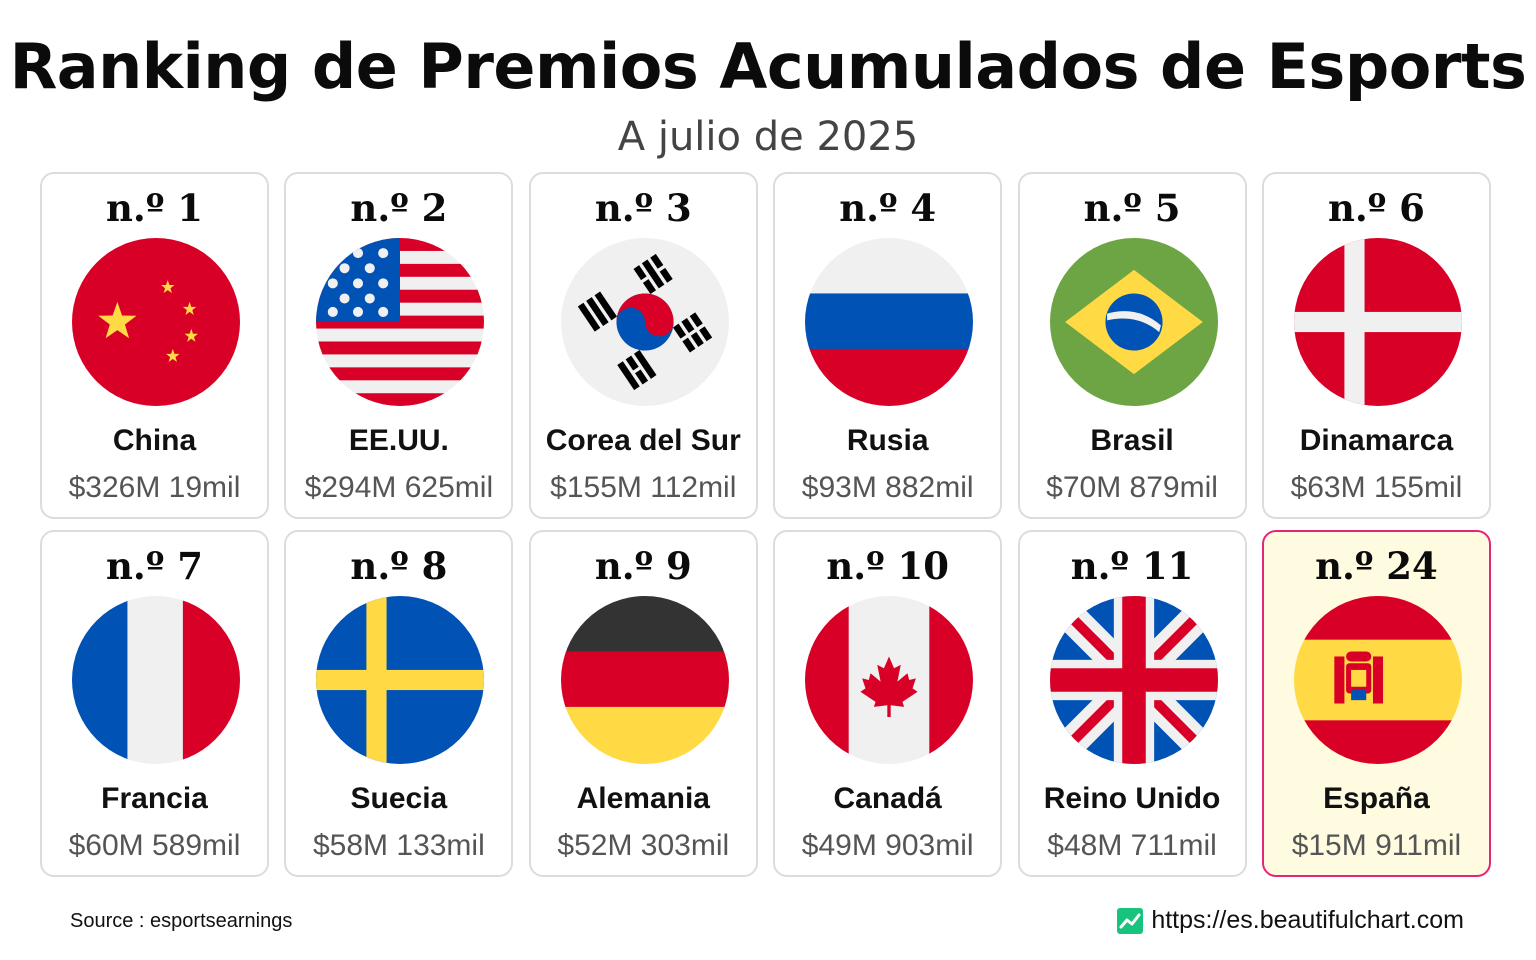 The image size is (1536, 960). Describe the element at coordinates (154, 440) in the screenshot. I see `country-name: China` at that location.